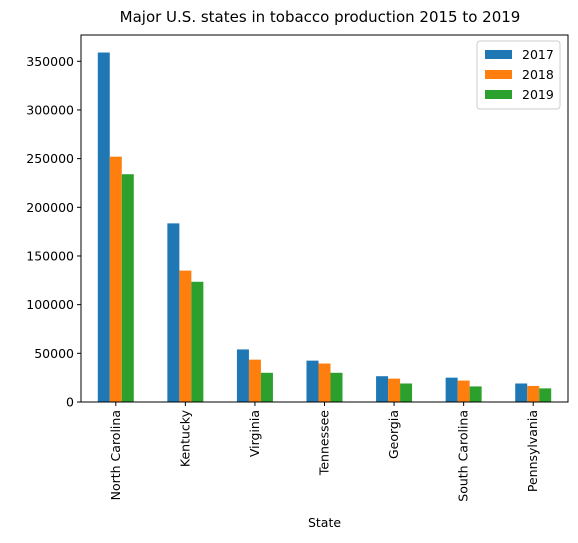 This screenshot has width=578, height=543. I want to click on x-tick-label: Kentucky, so click(184, 438).